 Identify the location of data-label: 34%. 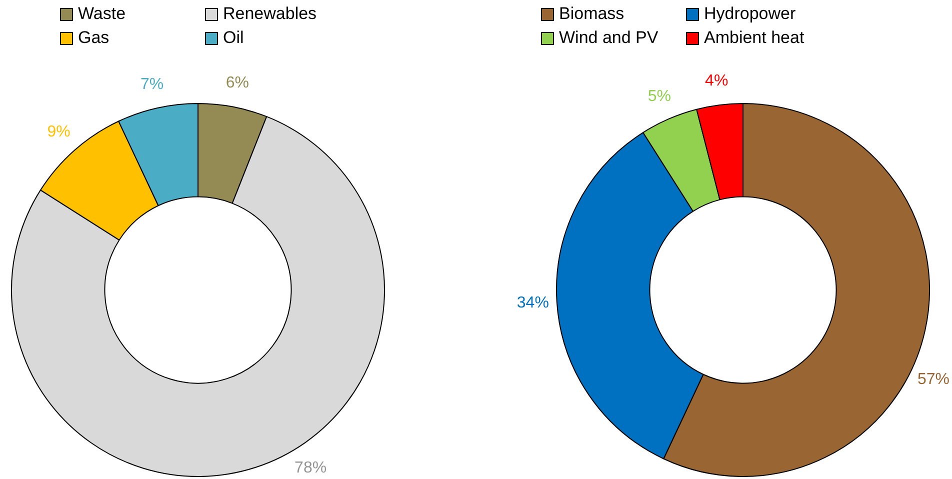
(532, 303).